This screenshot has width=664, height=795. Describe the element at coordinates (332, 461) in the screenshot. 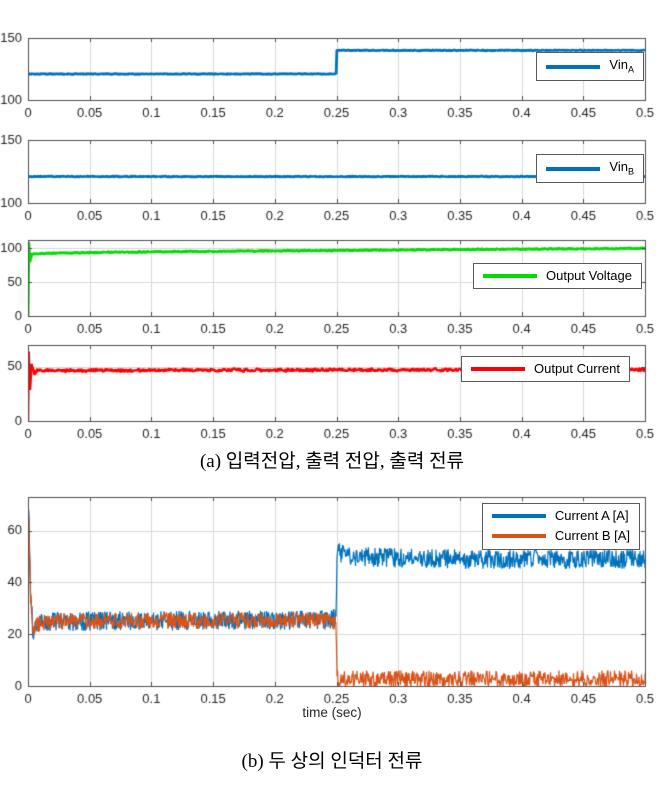

I see `caption-a: (a) 입력전압, 출력 전압, 출력 전류` at that location.